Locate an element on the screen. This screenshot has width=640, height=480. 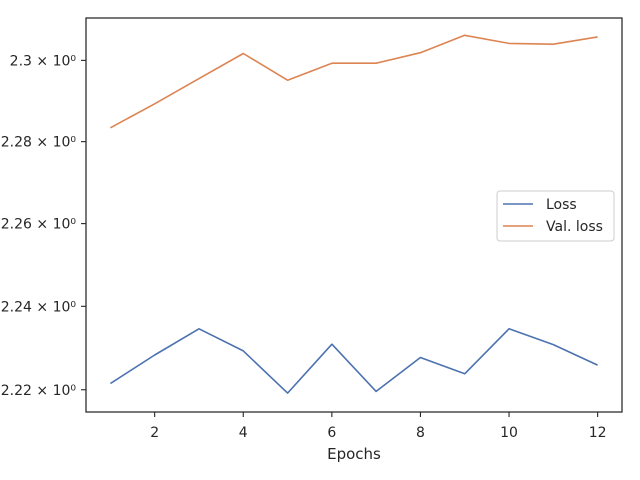
x-tick-label: 2 is located at coordinates (154, 433).